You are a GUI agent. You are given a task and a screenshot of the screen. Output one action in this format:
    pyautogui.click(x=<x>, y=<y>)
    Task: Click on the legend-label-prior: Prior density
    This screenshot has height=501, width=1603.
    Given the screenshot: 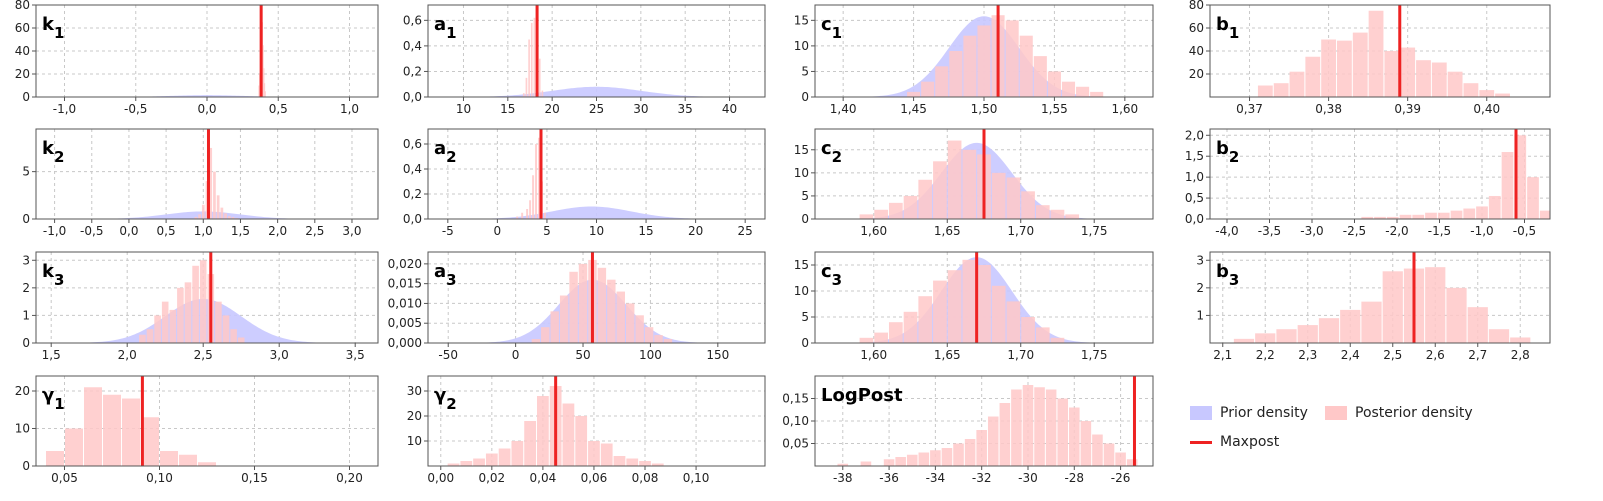 What is the action you would take?
    pyautogui.click(x=1264, y=413)
    